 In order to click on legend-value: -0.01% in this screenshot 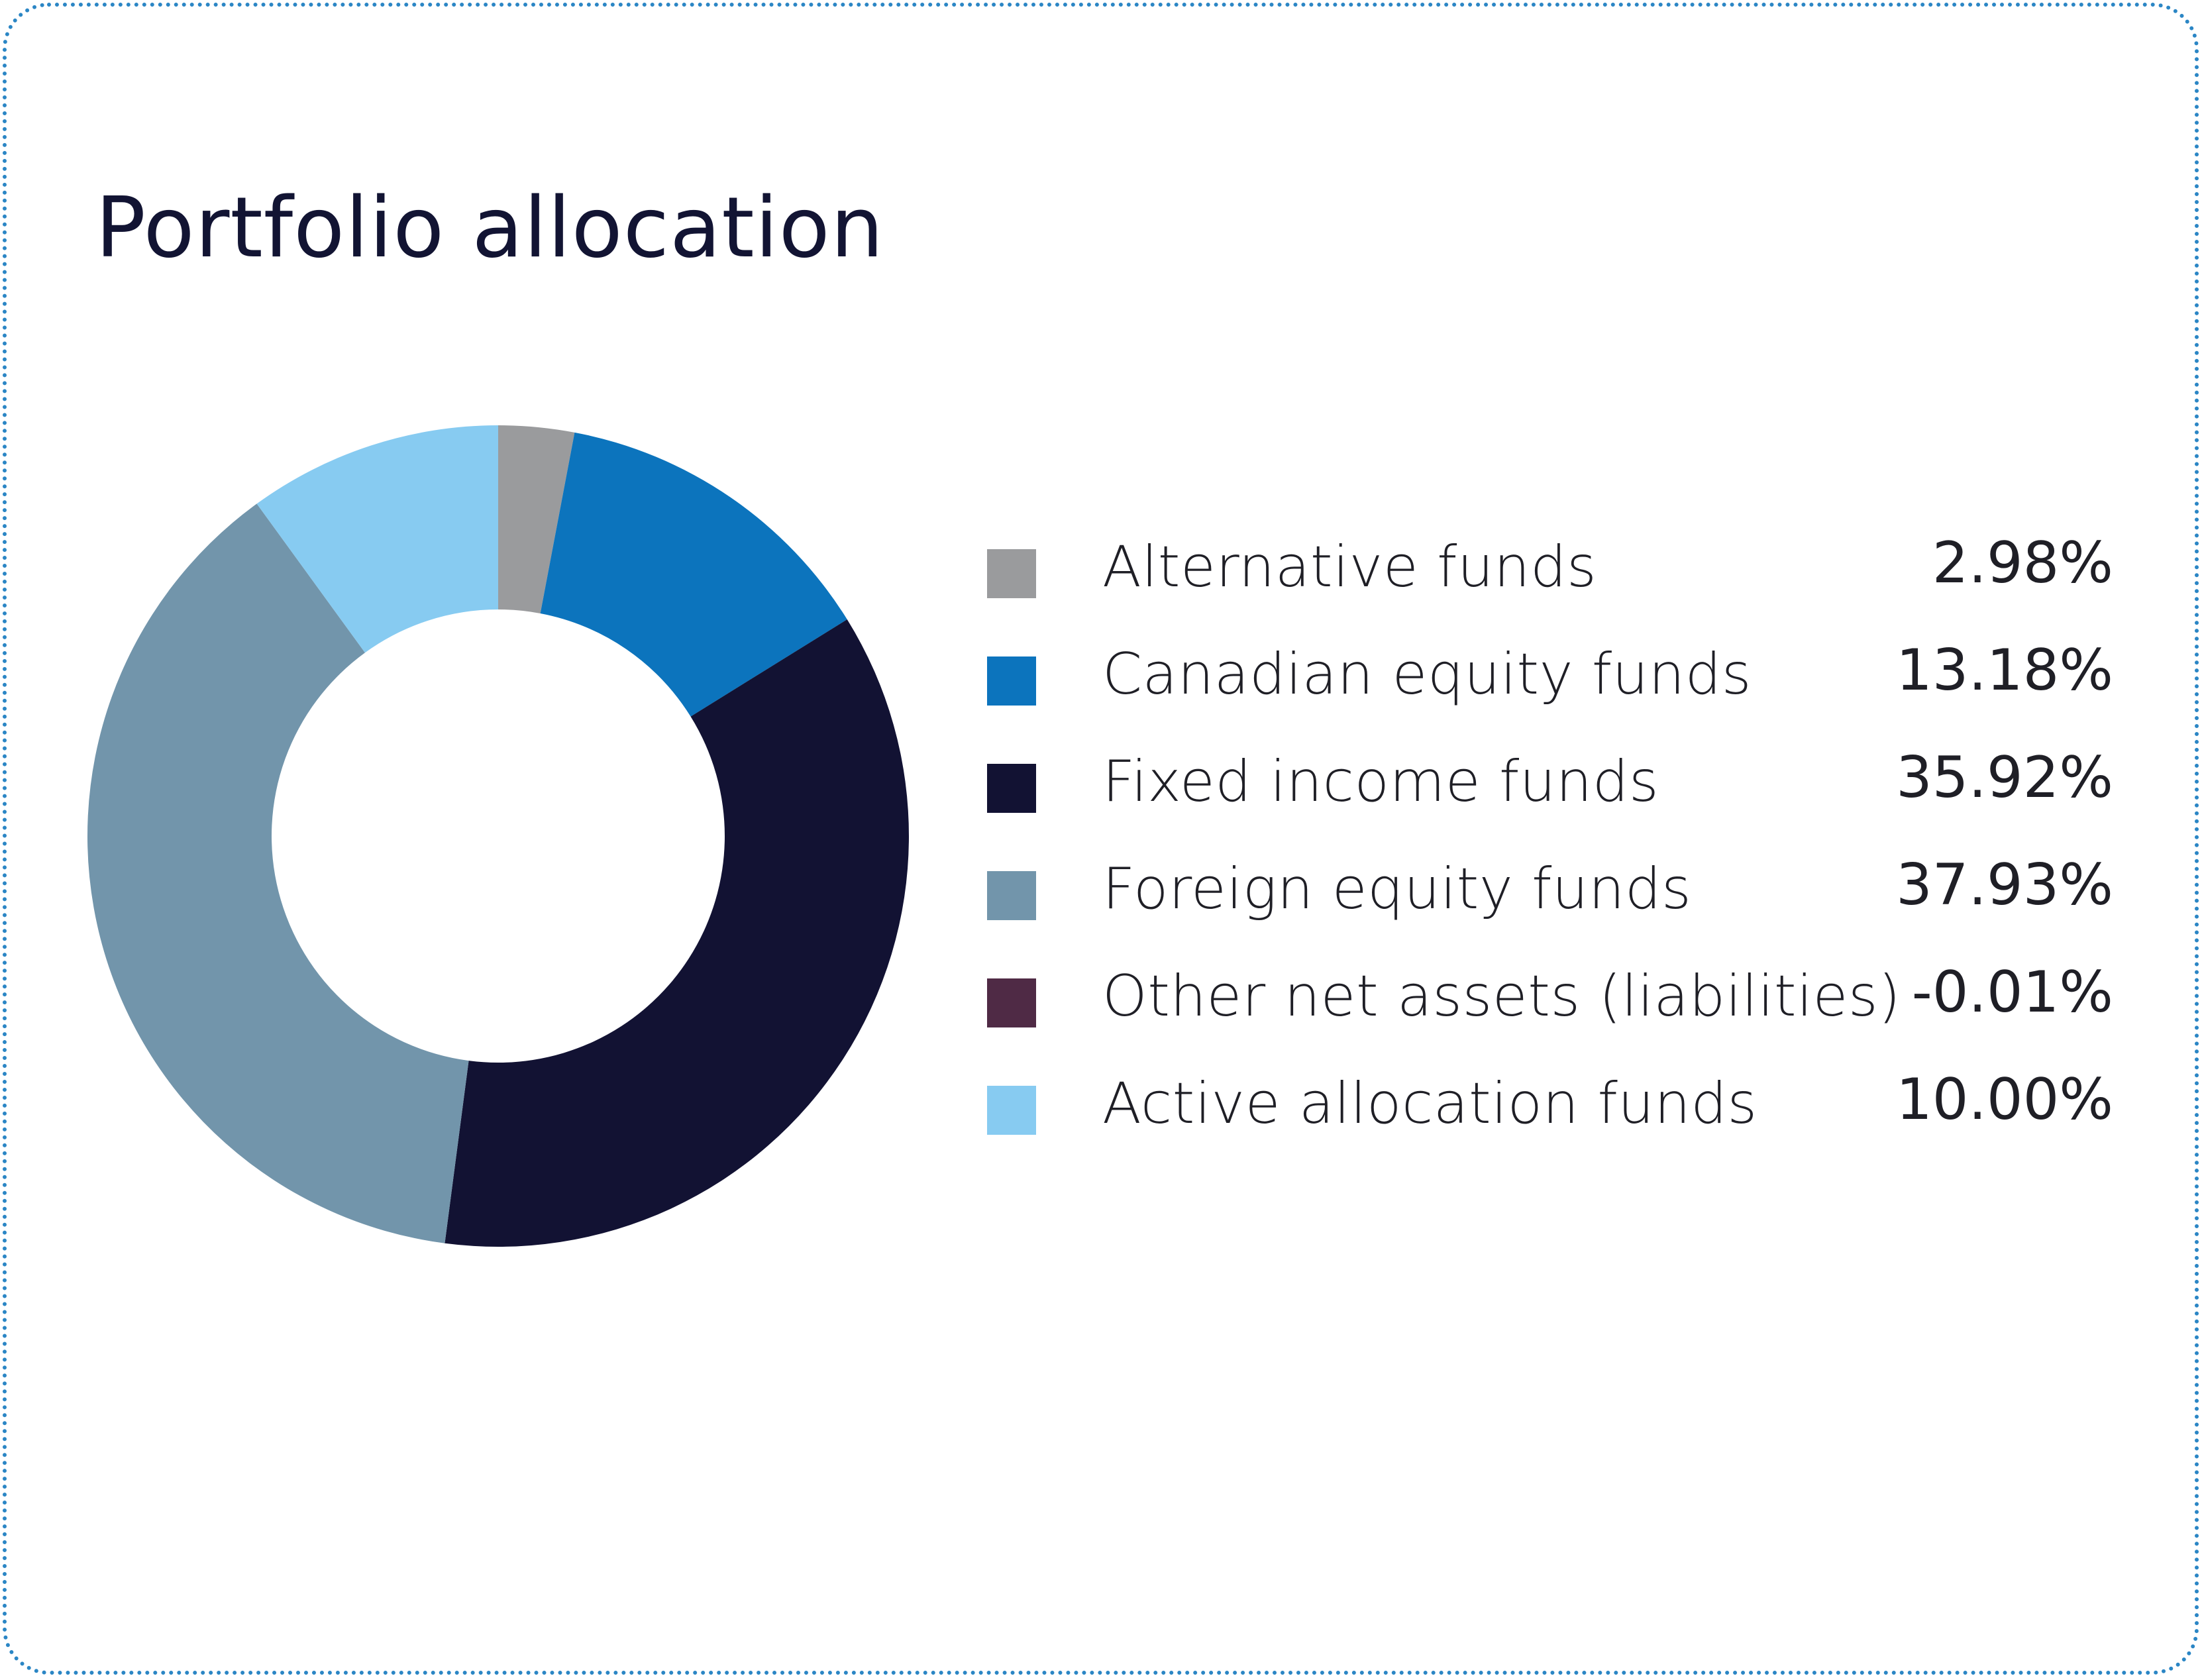, I will do `click(2012, 992)`.